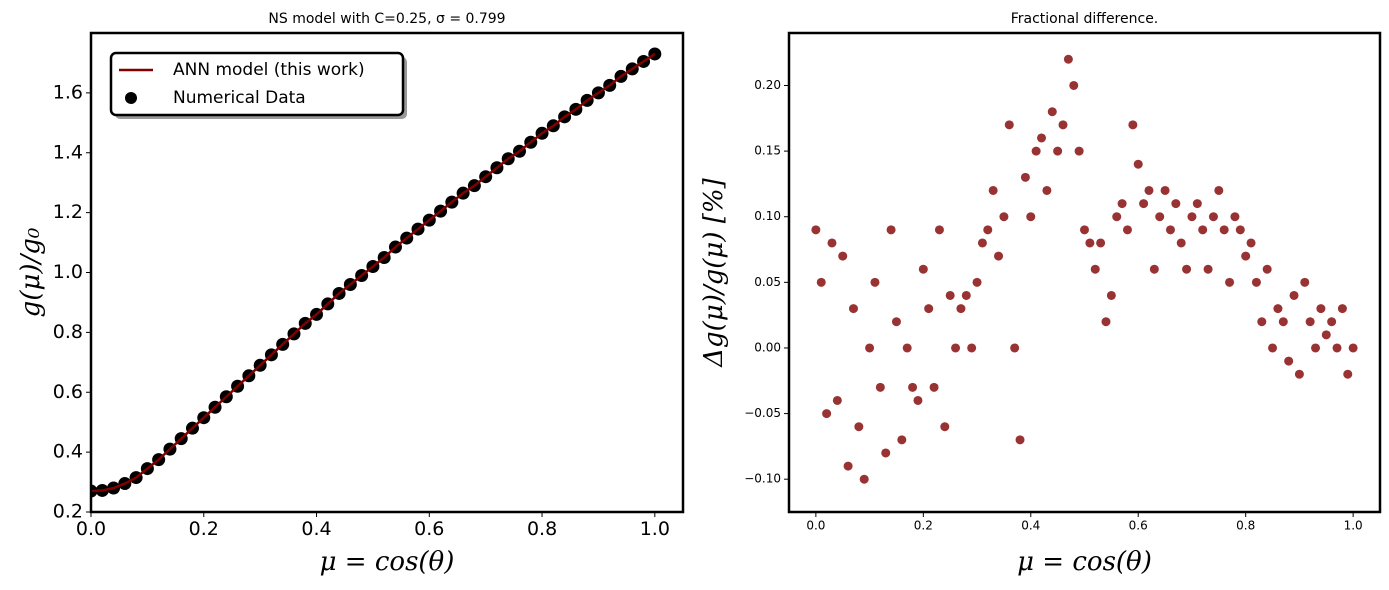 This screenshot has width=1389, height=590. Describe the element at coordinates (542, 529) in the screenshot. I see `x-tick-label: 0.8` at that location.